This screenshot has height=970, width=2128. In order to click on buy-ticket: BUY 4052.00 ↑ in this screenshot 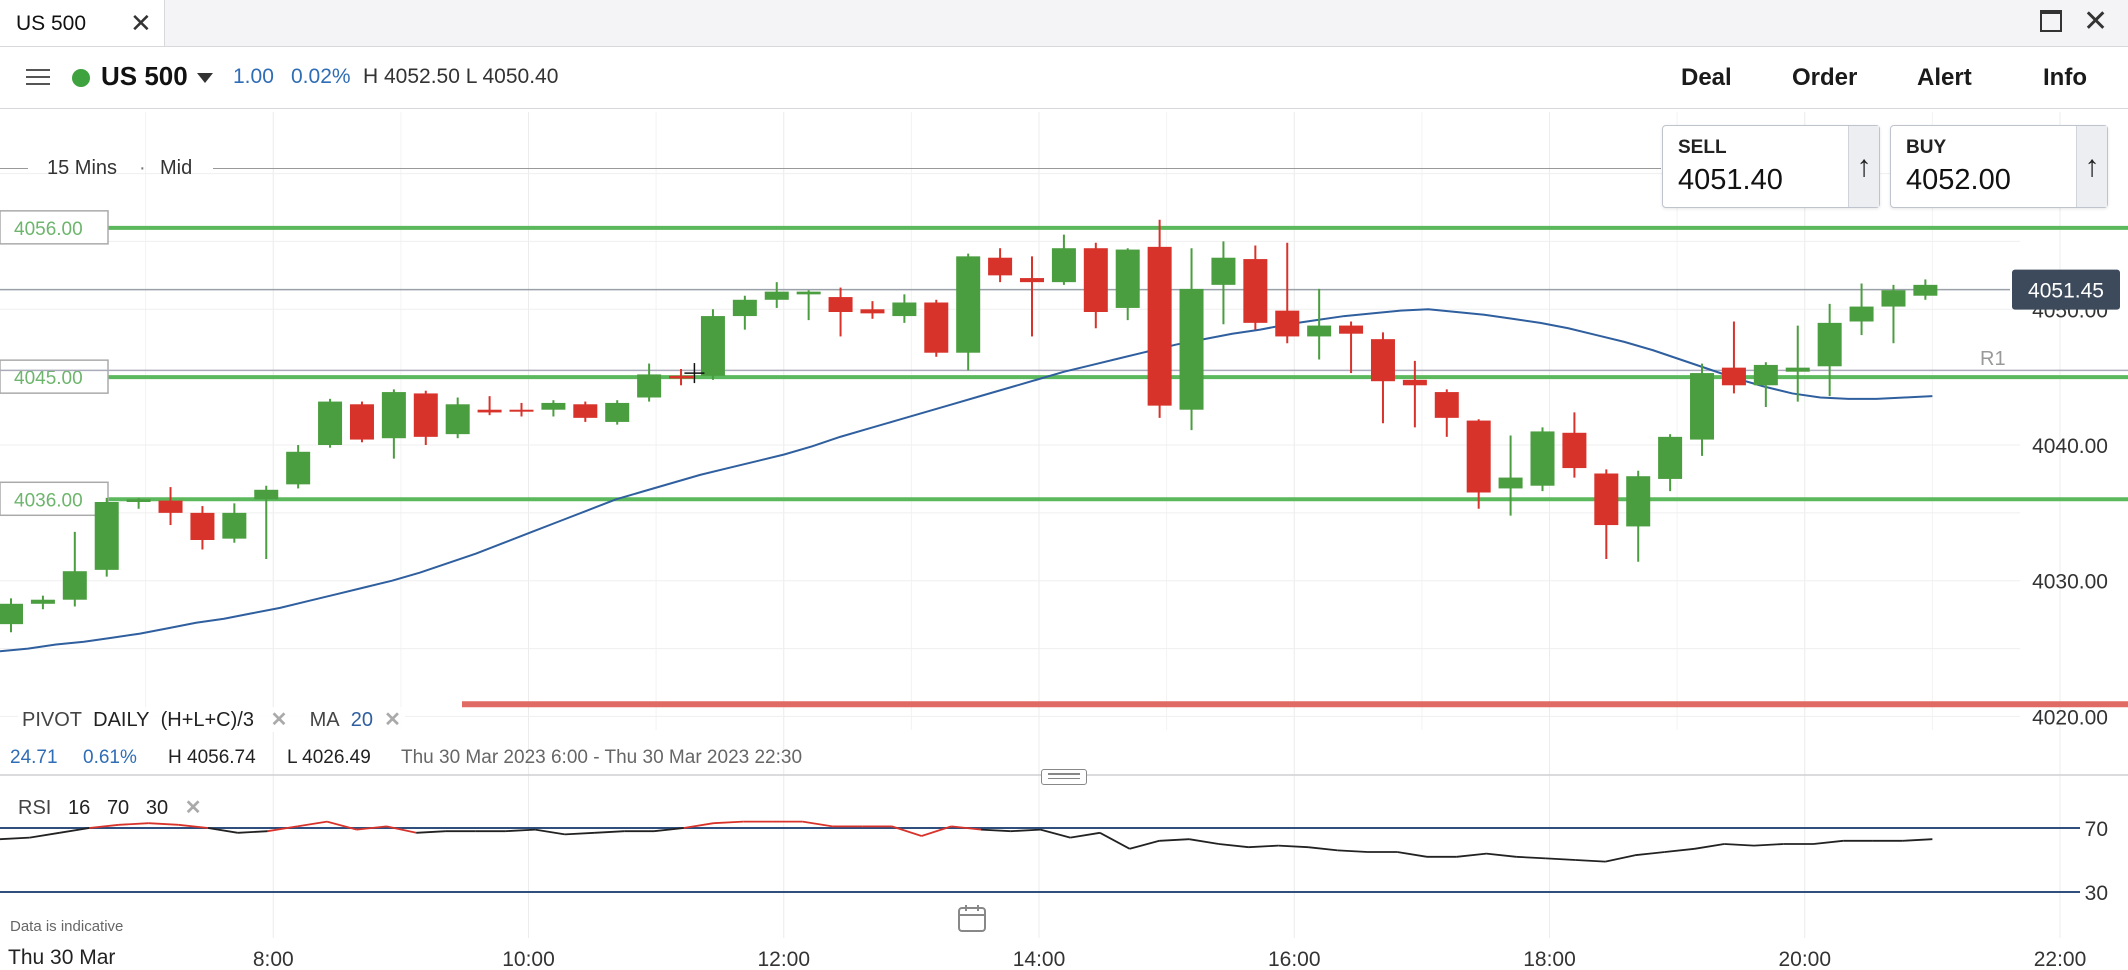, I will do `click(1999, 166)`.